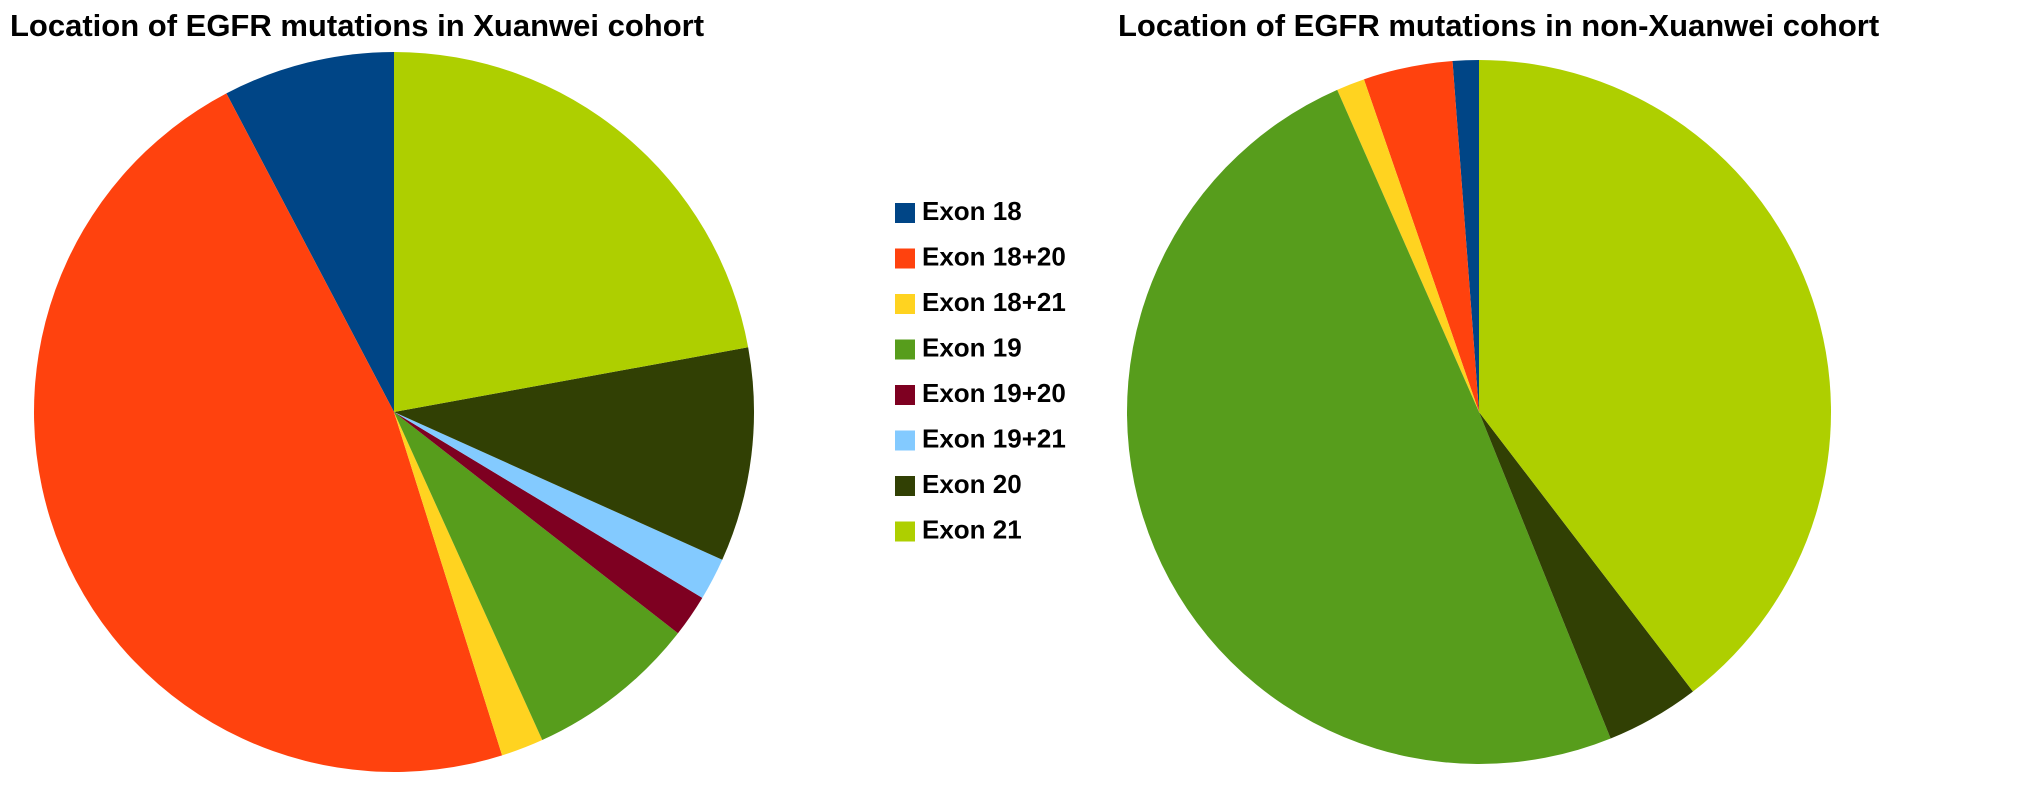  I want to click on legend-label: Exon 18+21, so click(994, 302).